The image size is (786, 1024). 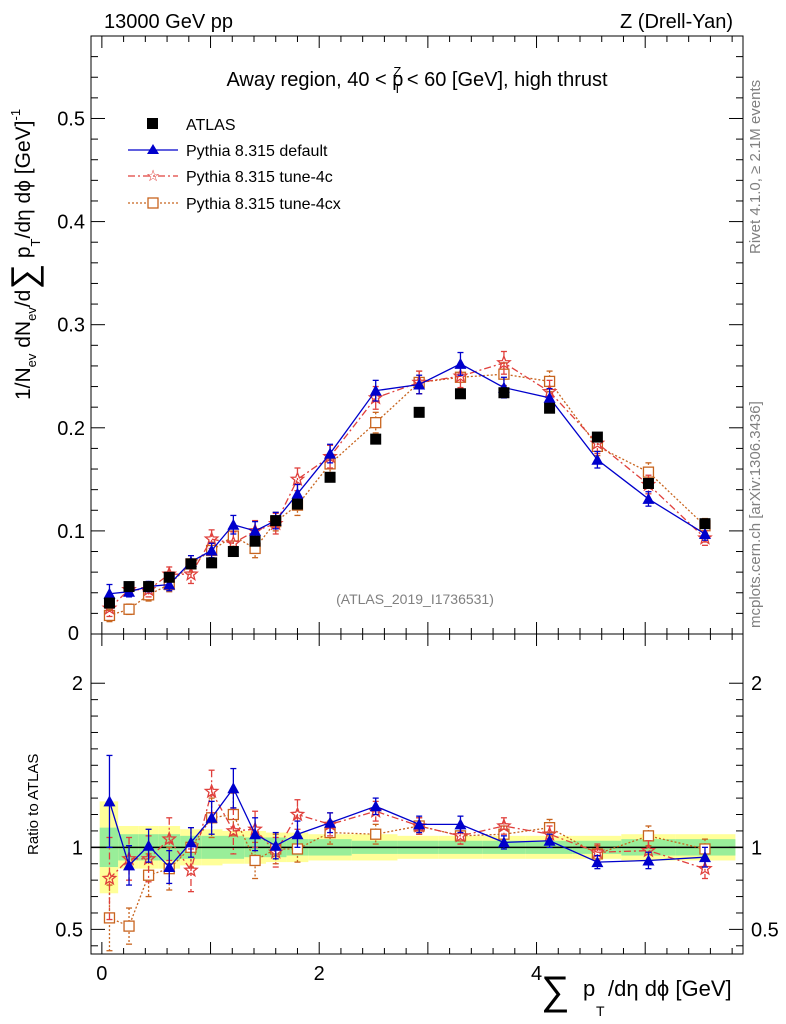 I want to click on legend-label-tune4cx: Pythia 8.315 tune-4cx, so click(x=263, y=204).